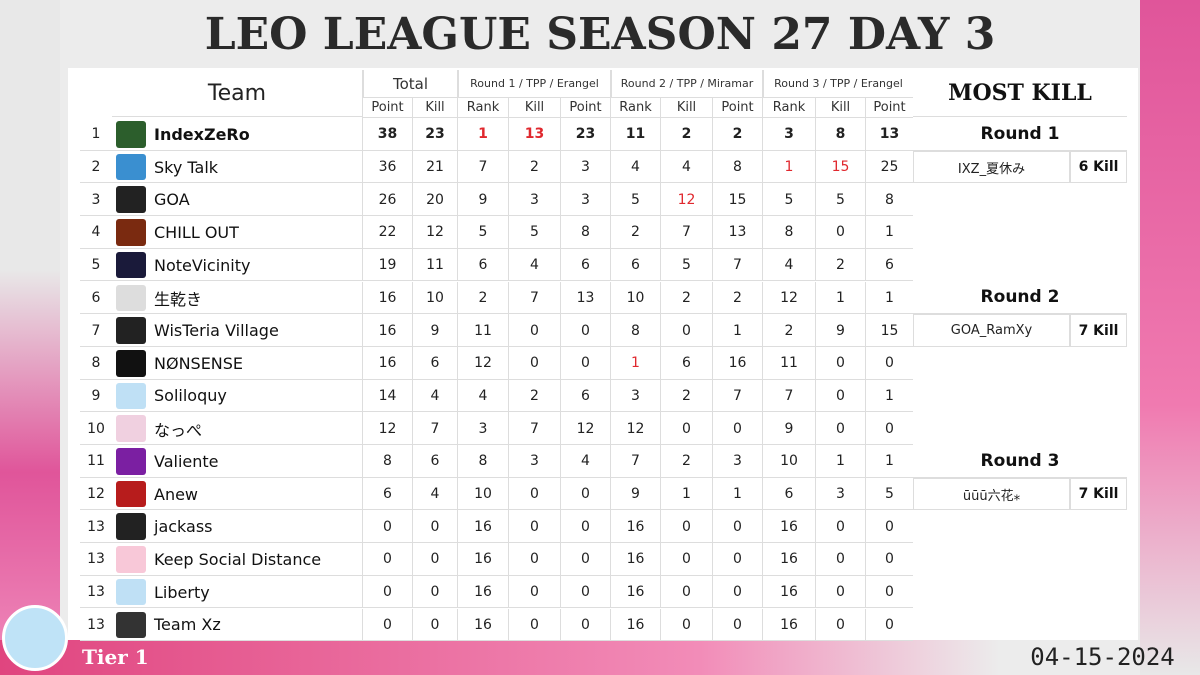  What do you see at coordinates (387, 134) in the screenshot?
I see `cell: 38` at bounding box center [387, 134].